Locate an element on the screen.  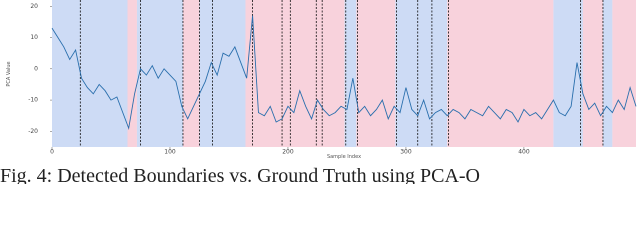
x-axis-label: Sample Index is located at coordinates (344, 157).